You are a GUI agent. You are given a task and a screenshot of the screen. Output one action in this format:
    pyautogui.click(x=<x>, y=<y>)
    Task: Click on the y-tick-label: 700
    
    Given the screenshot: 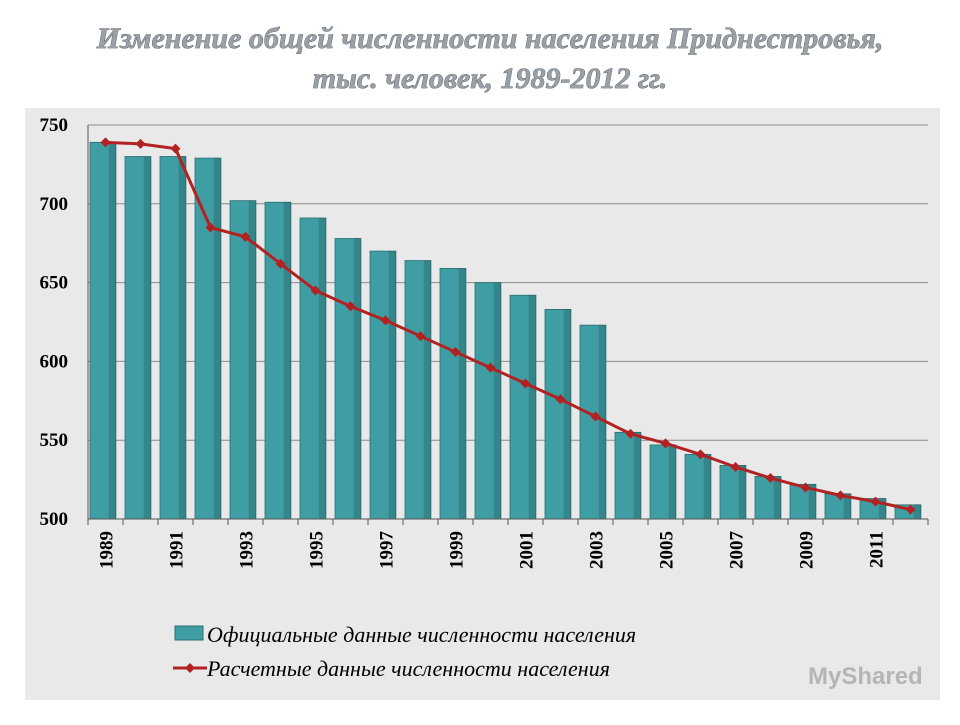 What is the action you would take?
    pyautogui.click(x=54, y=204)
    